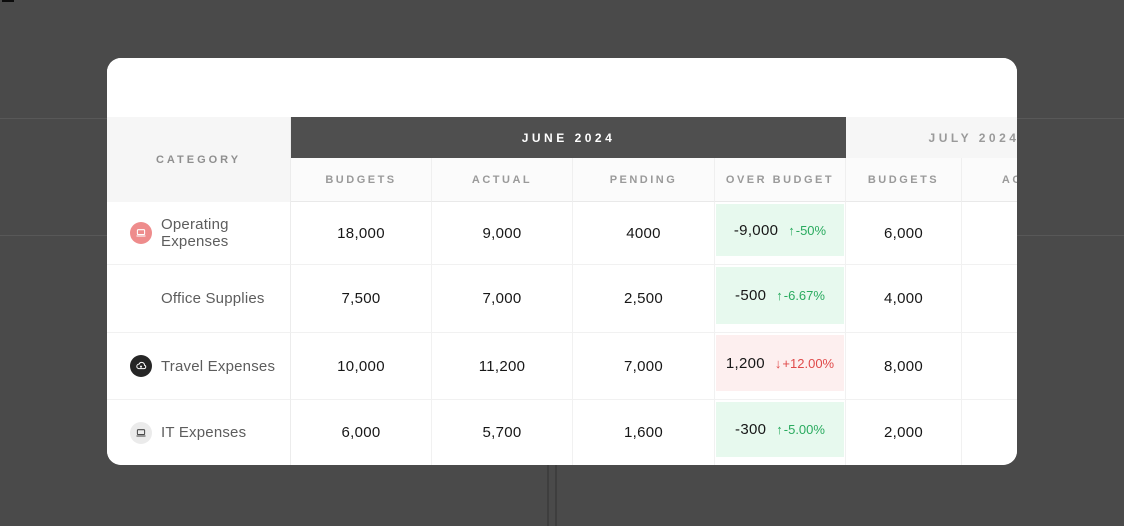 The width and height of the screenshot is (1124, 526). I want to click on over-budget-cell: -9,000 ↑ -50%, so click(780, 233).